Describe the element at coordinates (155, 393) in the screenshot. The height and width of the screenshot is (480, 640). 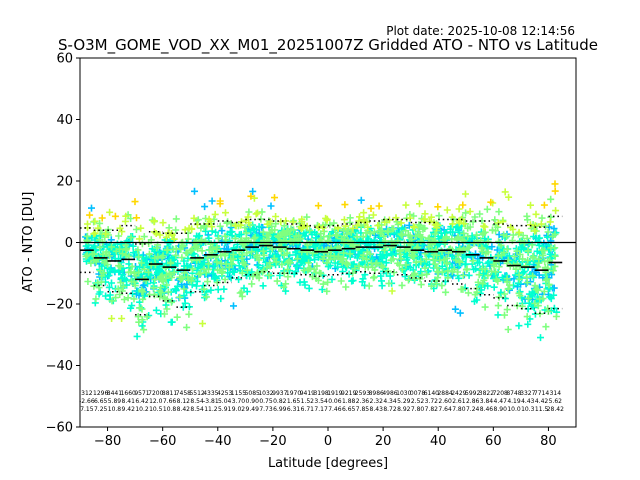
I see `band-stat-5-0: 7200` at that location.